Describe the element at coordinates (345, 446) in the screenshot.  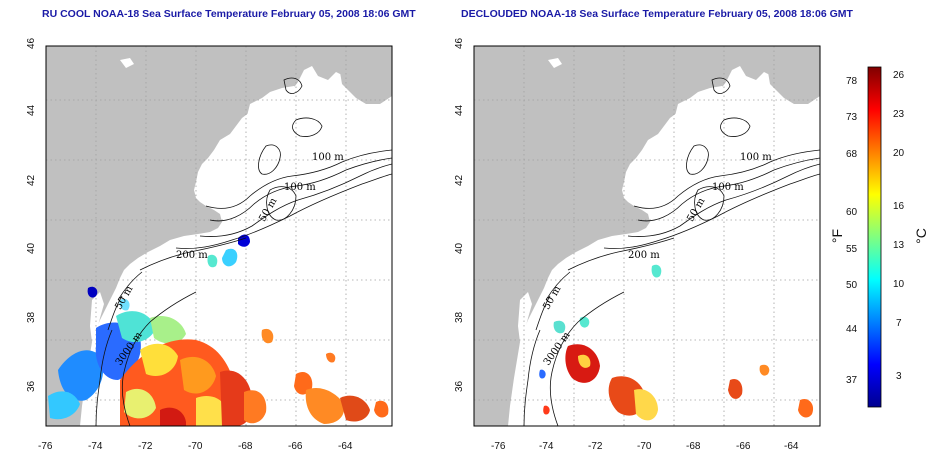
I see `left-lon-tick: -64` at that location.